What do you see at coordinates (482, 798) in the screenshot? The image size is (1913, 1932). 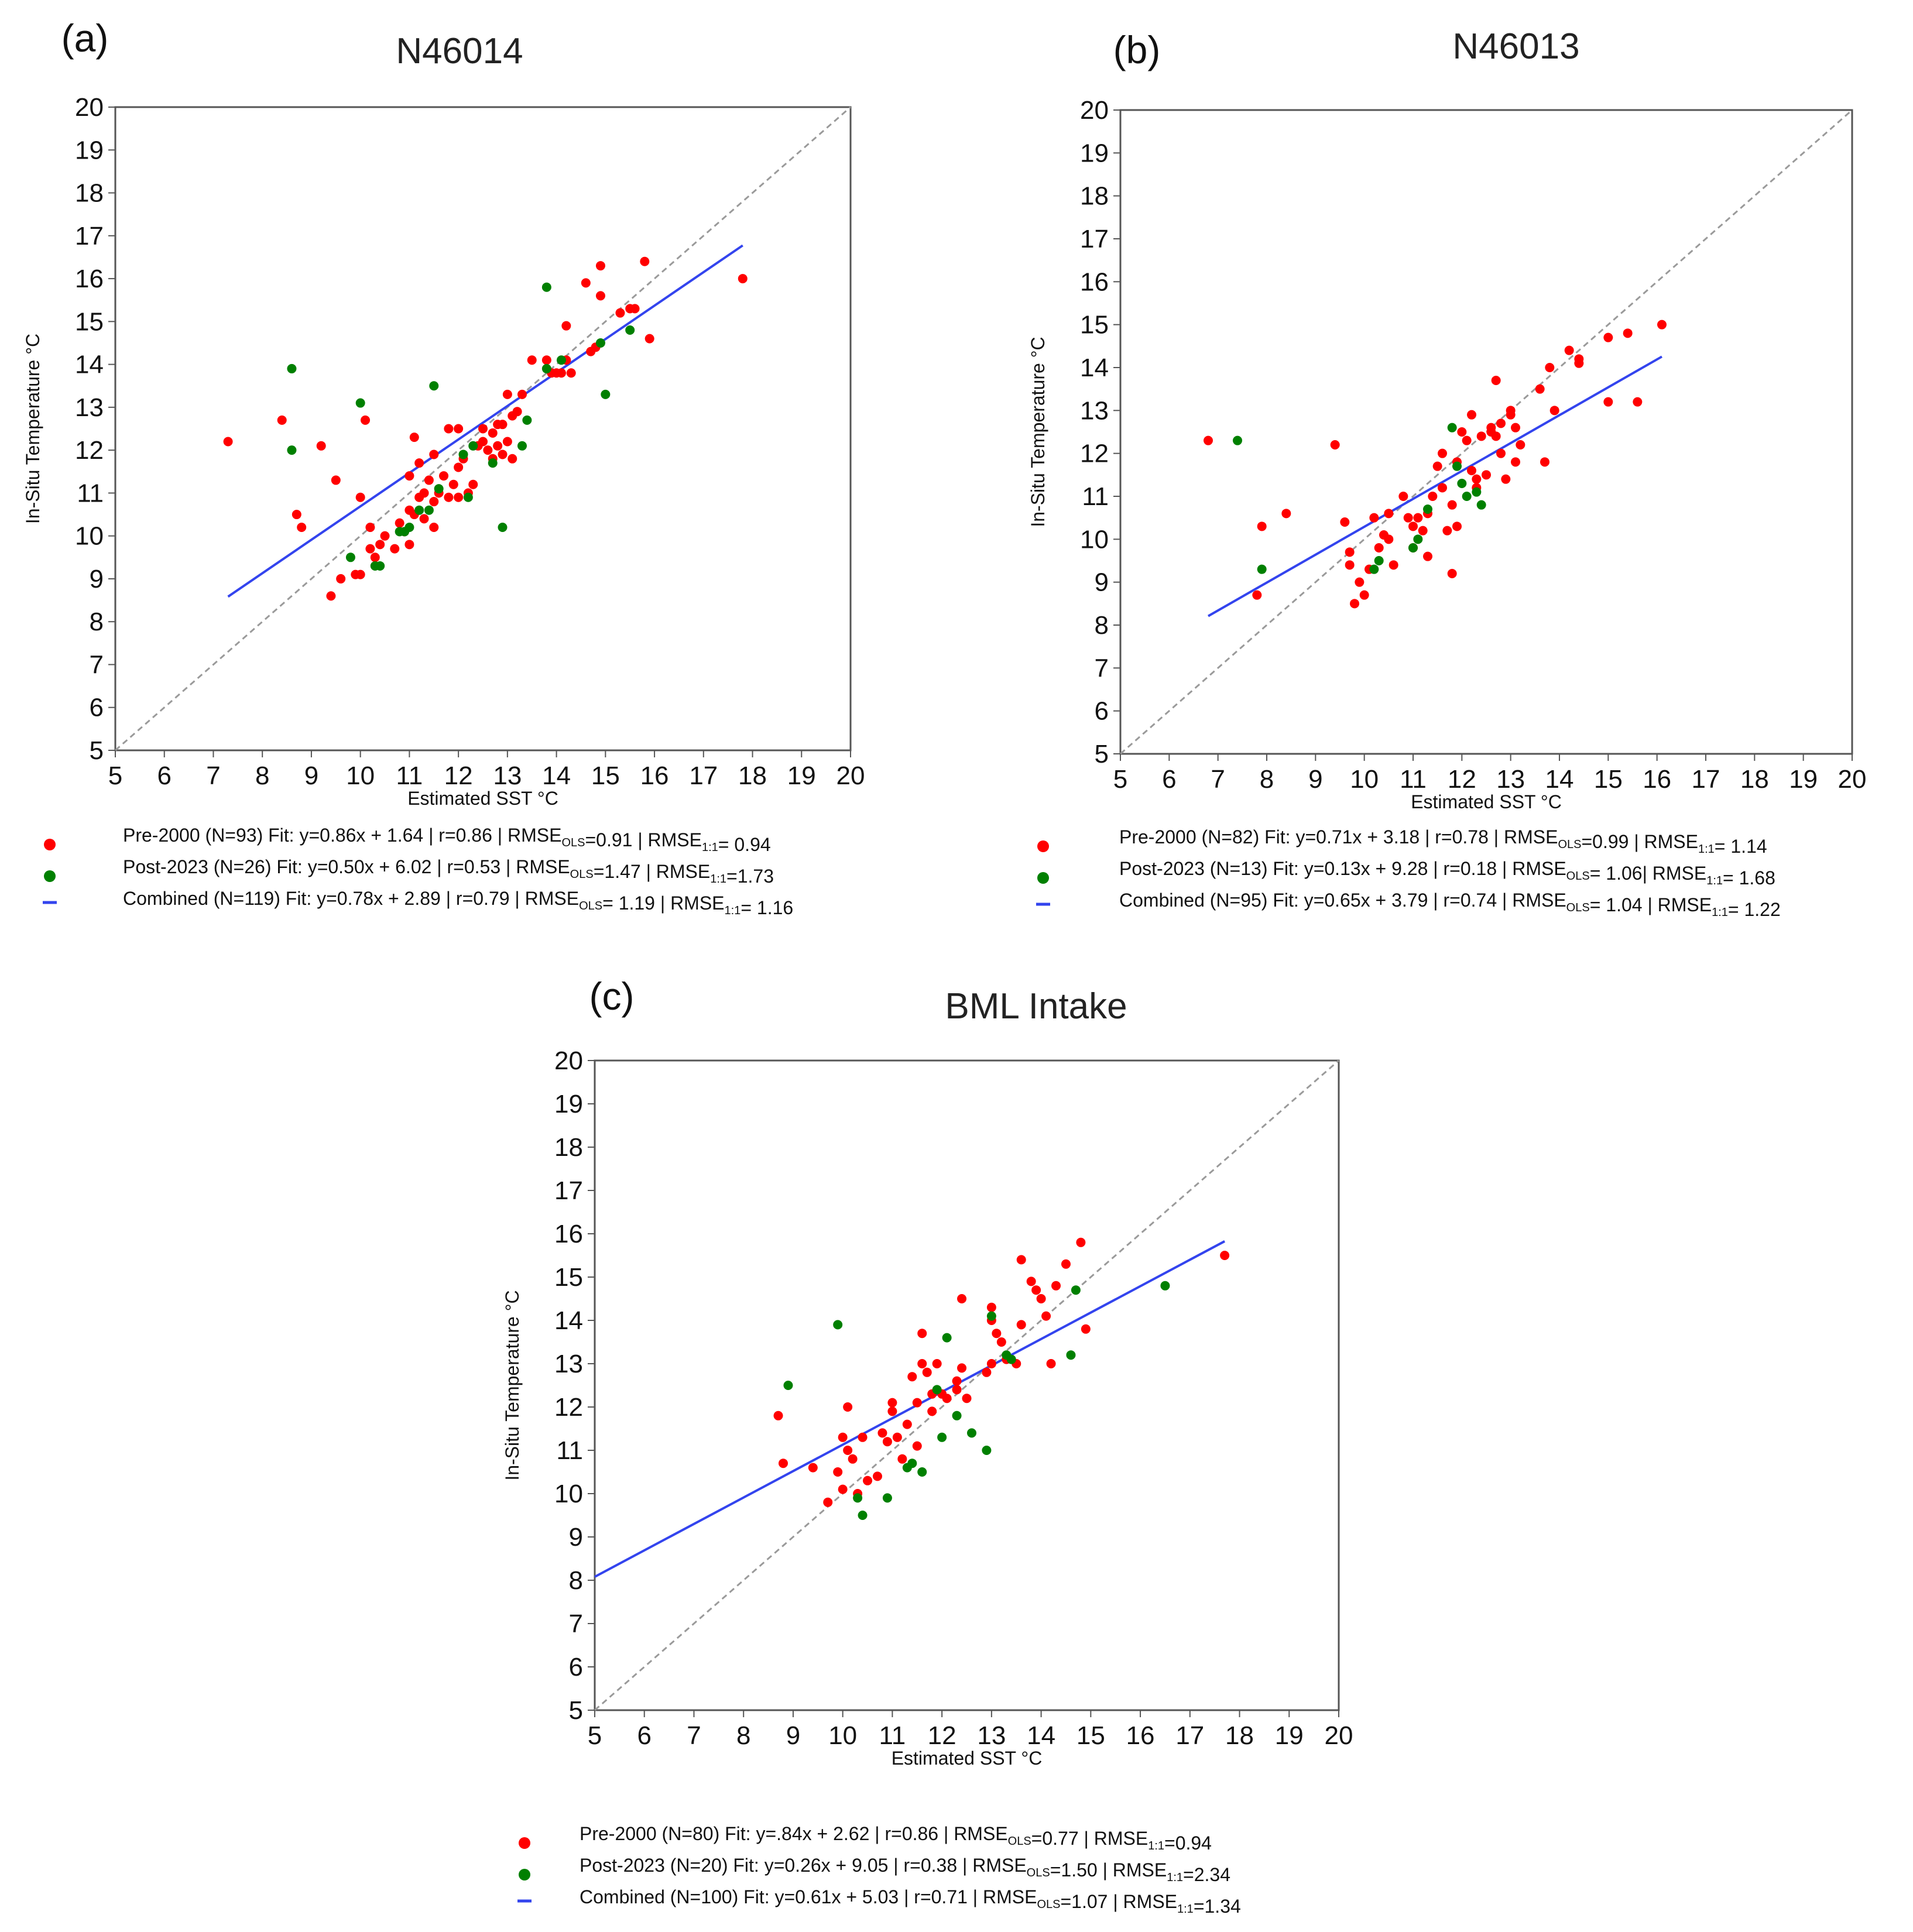 I see `x-axis-label: Estimated SST °C` at bounding box center [482, 798].